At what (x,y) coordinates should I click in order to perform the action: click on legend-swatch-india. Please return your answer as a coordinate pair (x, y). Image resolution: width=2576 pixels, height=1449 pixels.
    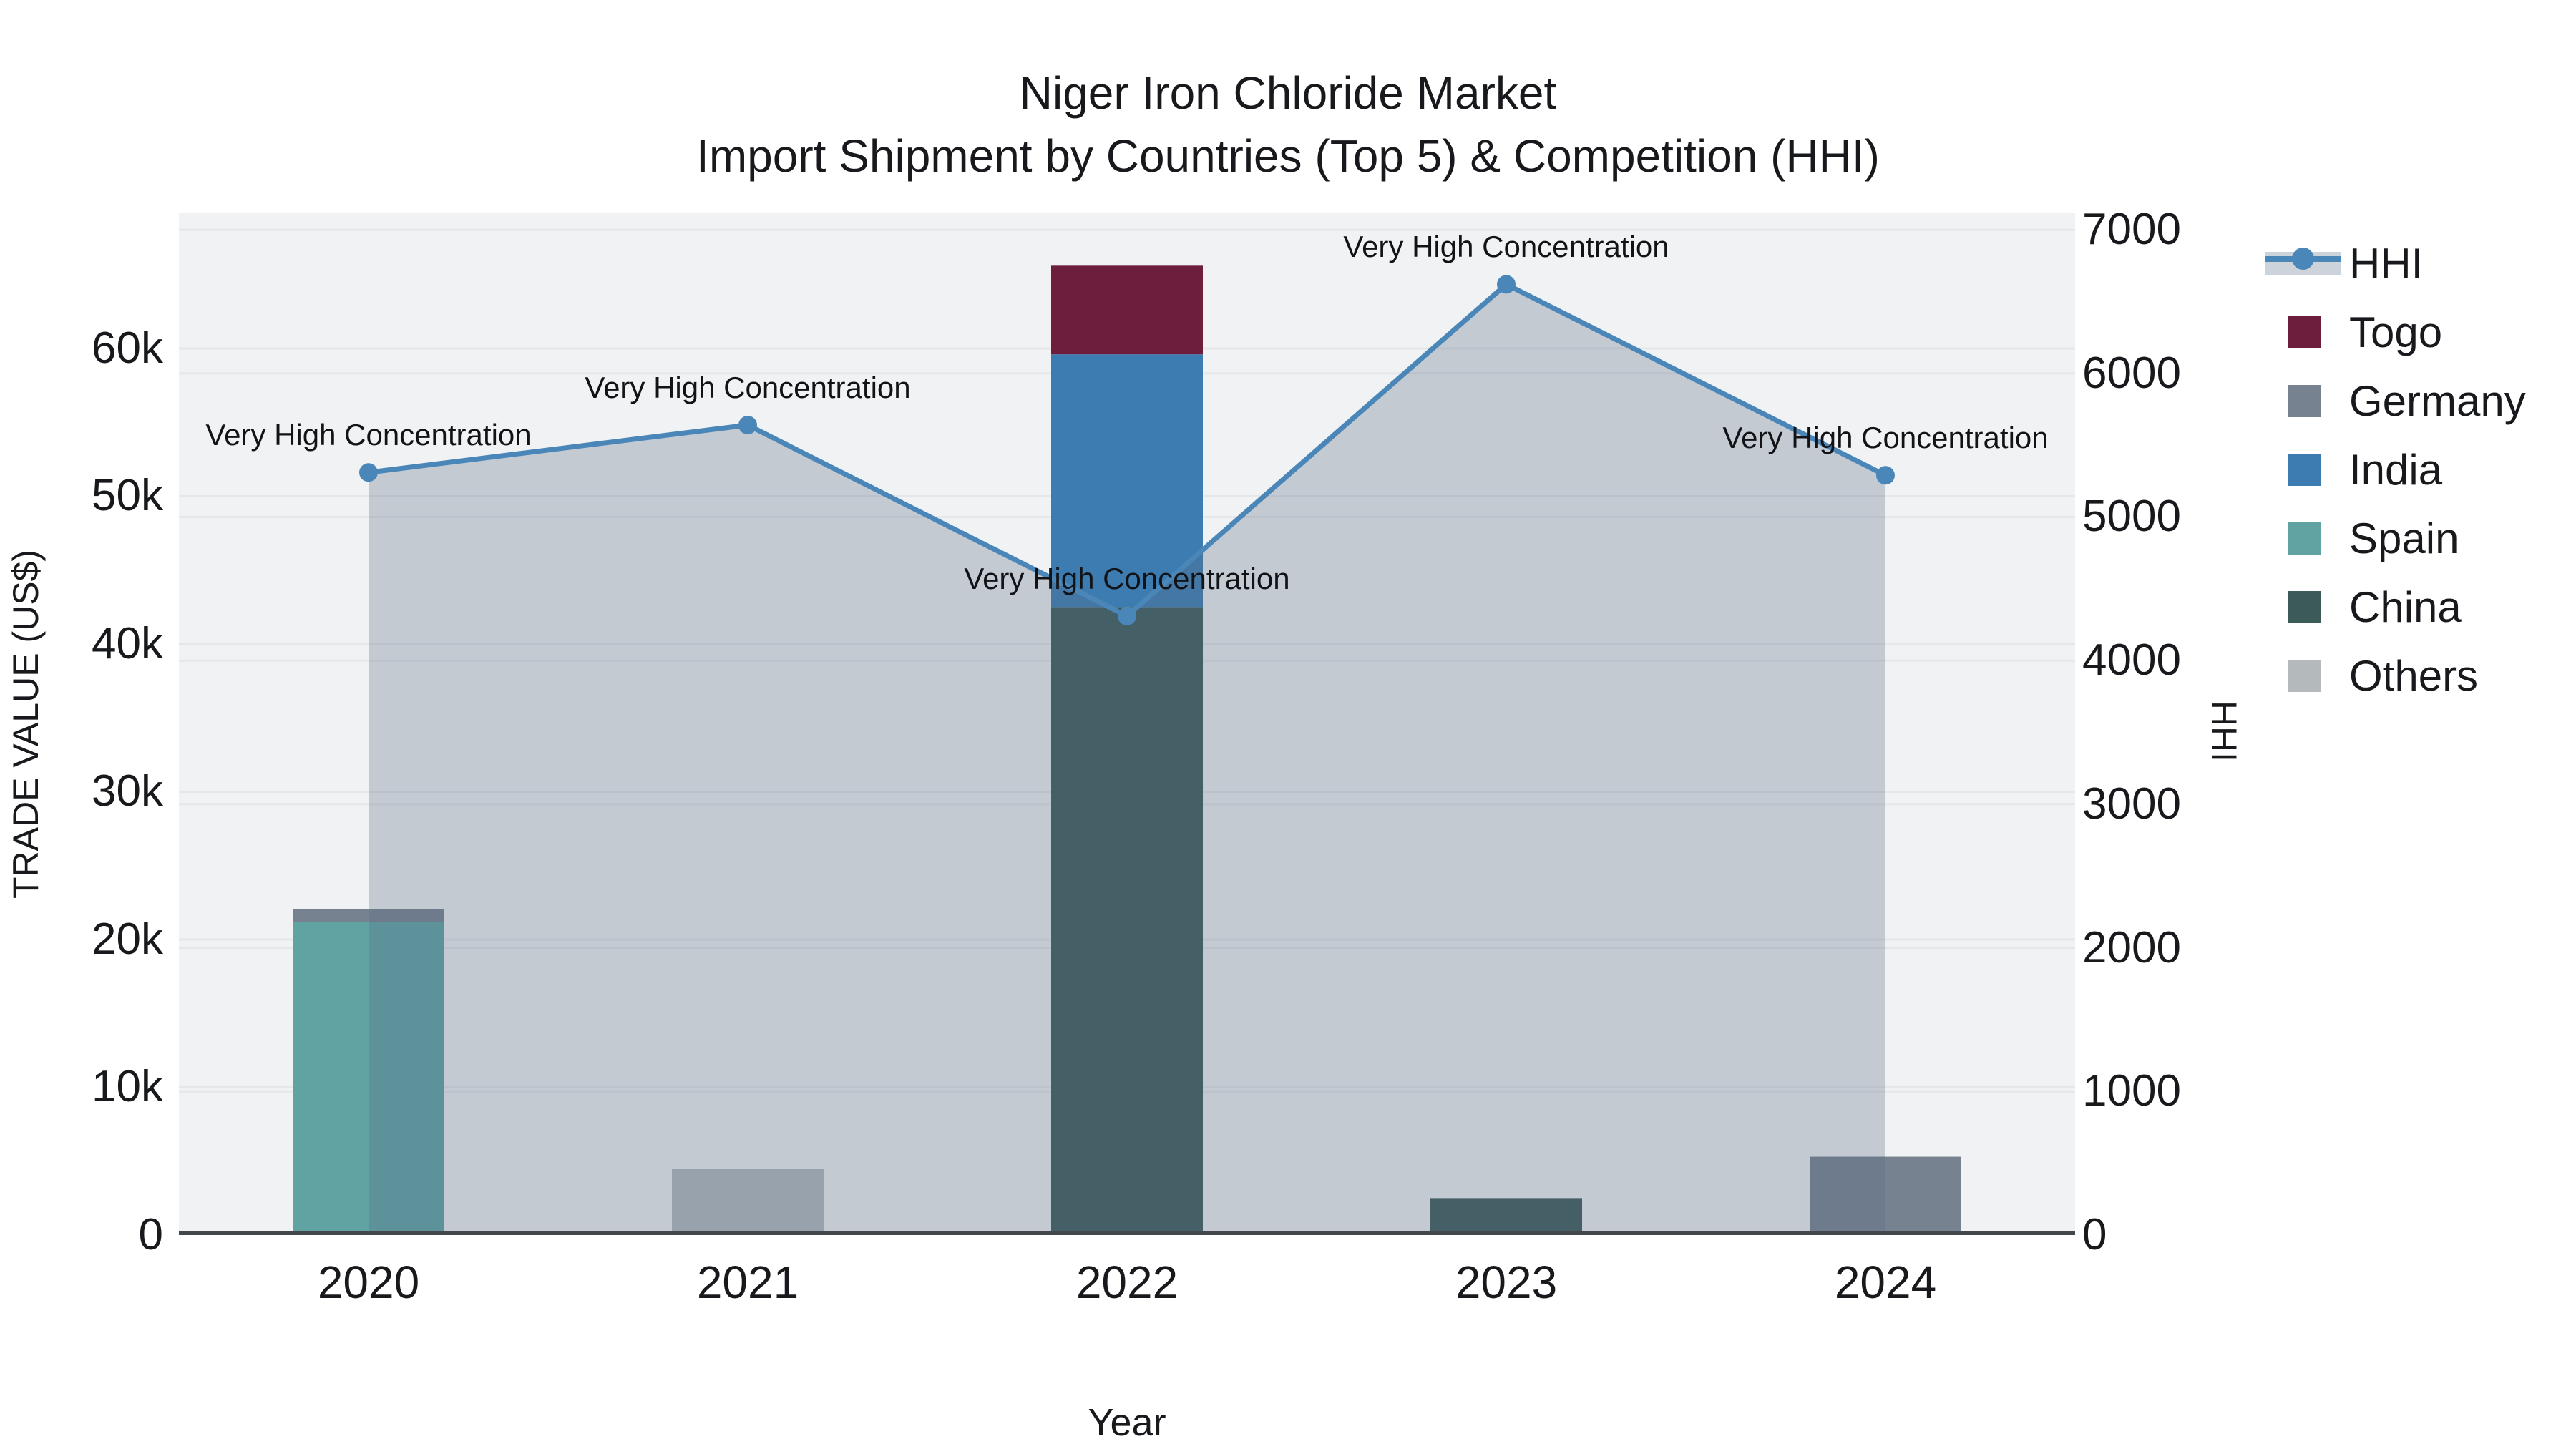
    Looking at the image, I should click on (2304, 470).